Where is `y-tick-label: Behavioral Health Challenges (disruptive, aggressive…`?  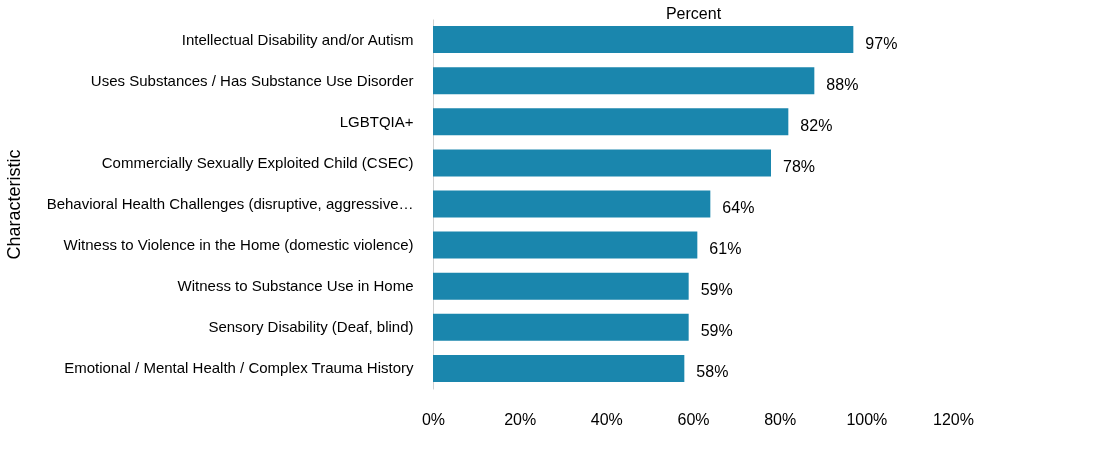
y-tick-label: Behavioral Health Challenges (disruptive, aggressive… is located at coordinates (230, 203).